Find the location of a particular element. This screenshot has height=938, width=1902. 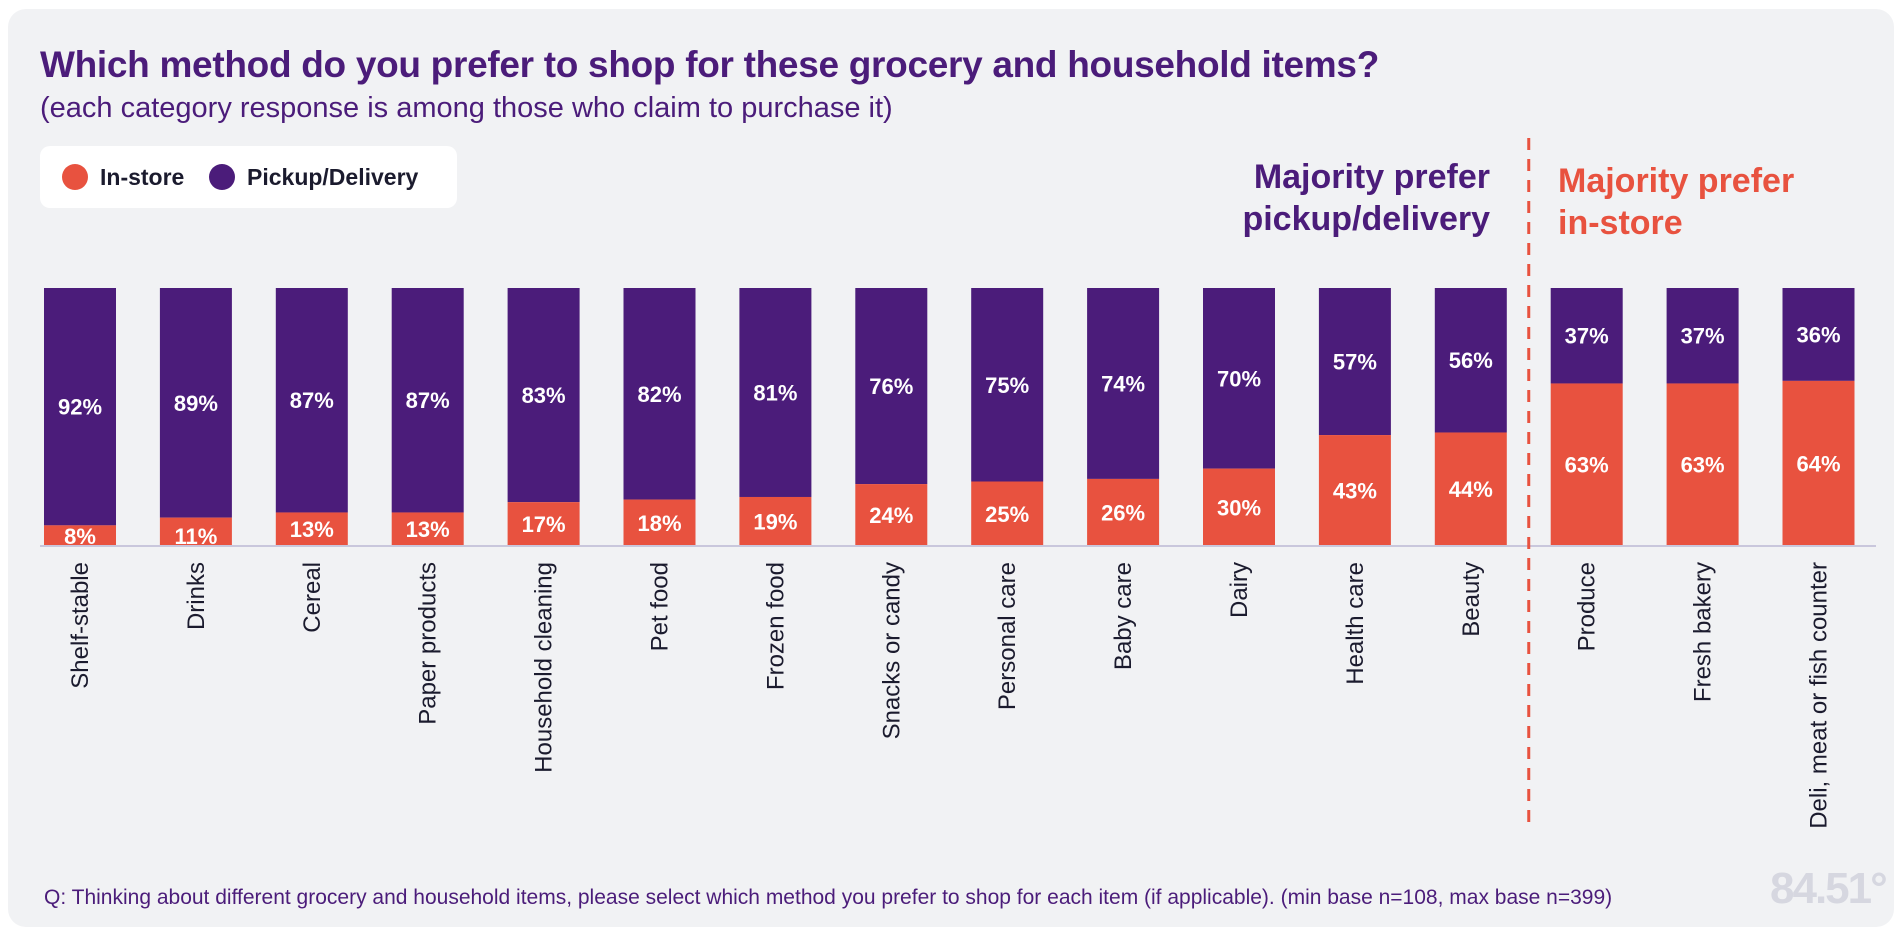

data-label-pickup-3: 87% is located at coordinates (428, 400).